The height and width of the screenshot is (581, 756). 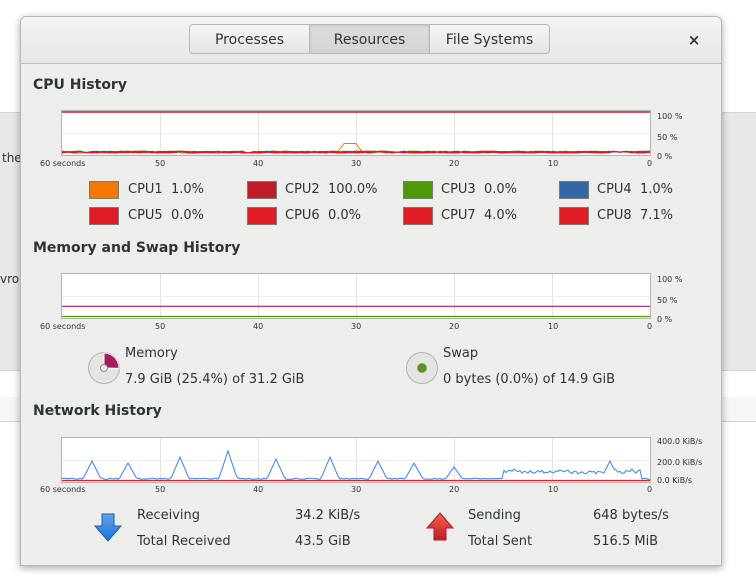 What do you see at coordinates (262, 216) in the screenshot?
I see `cpu6-color-swatch` at bounding box center [262, 216].